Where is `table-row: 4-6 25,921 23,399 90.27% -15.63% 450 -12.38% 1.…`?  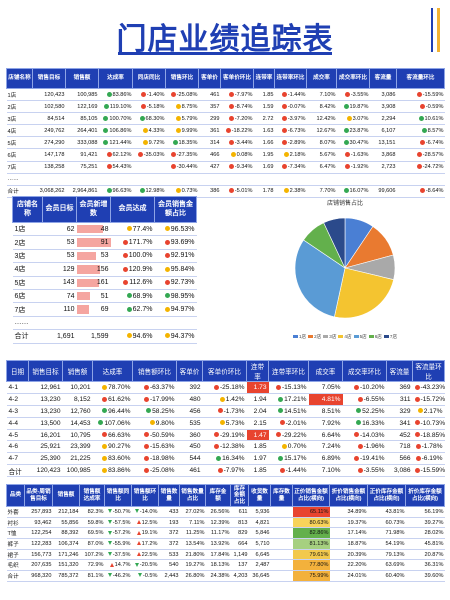
table-row: 4-6 25,921 23,399 90.27% -15.63% 450 -12.38% 1.… is located at coordinates (225, 447).